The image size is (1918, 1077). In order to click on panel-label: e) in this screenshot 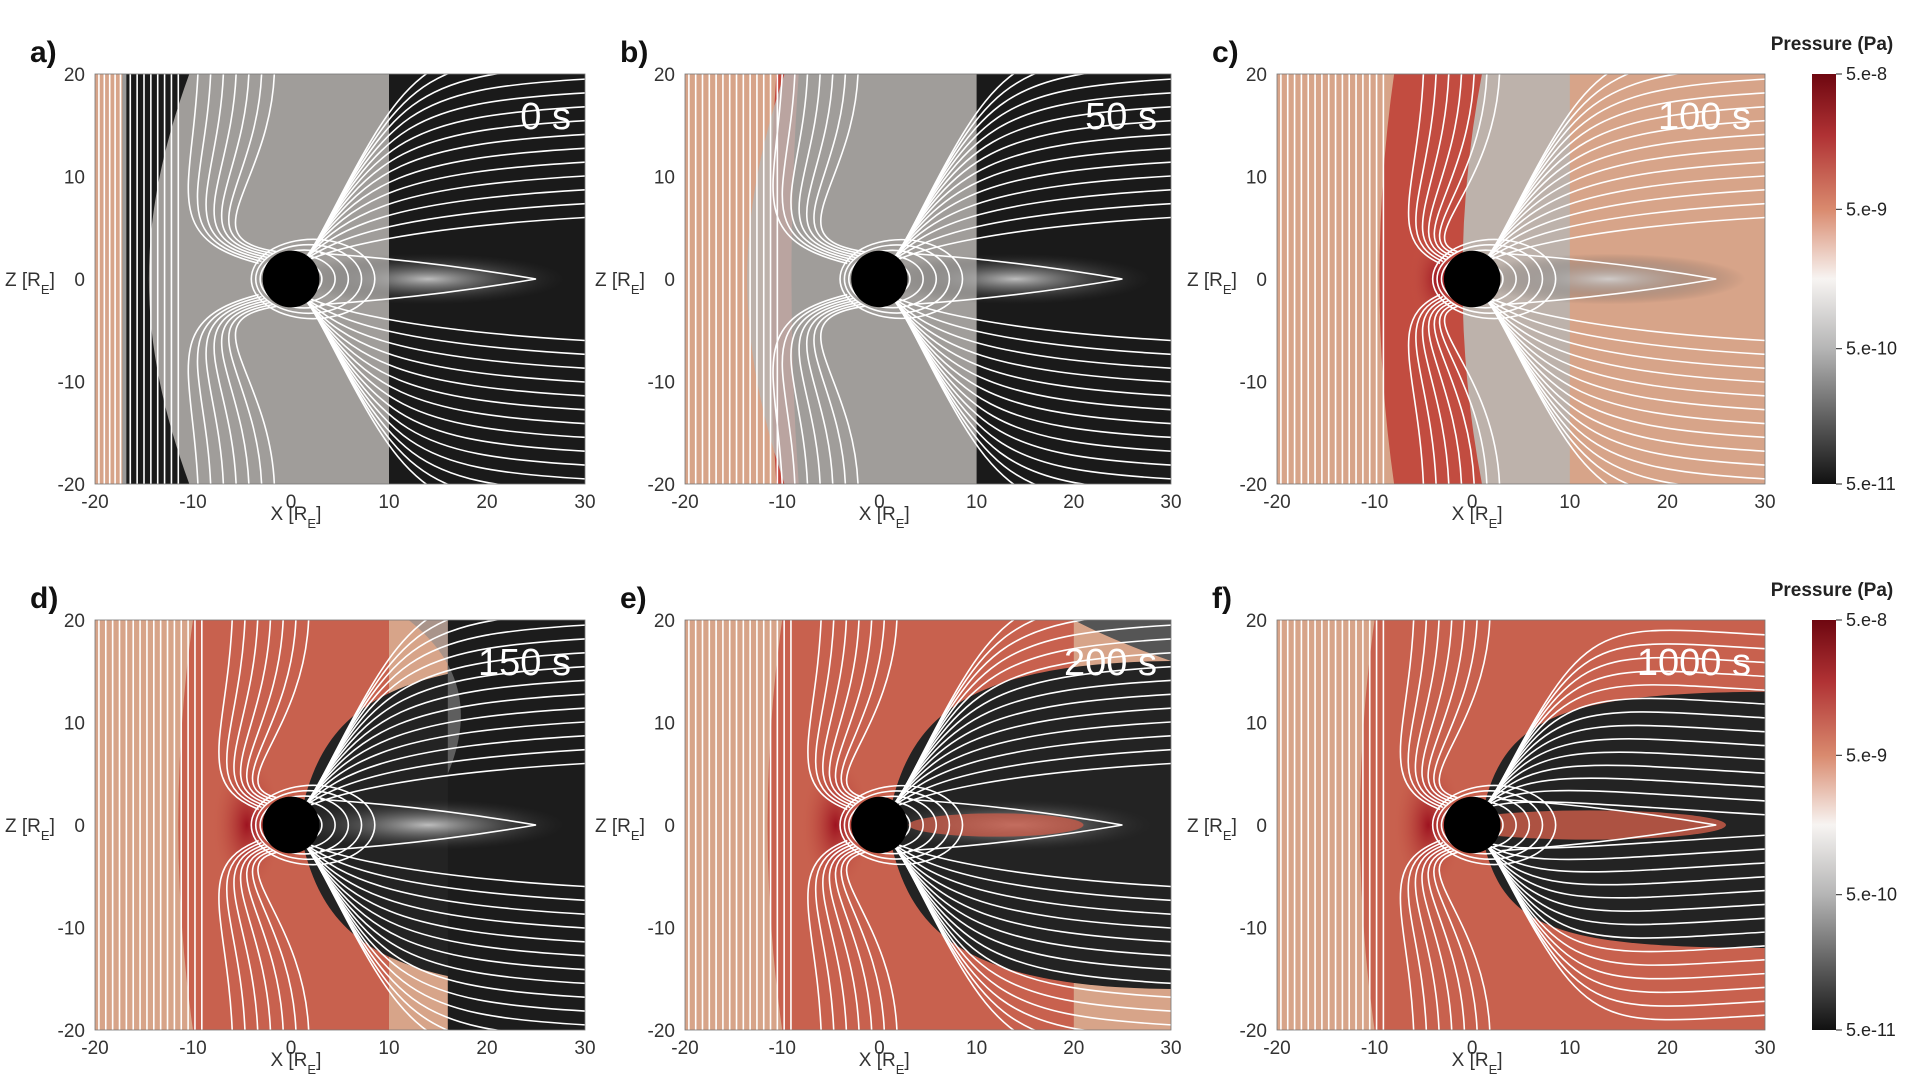, I will do `click(633, 598)`.